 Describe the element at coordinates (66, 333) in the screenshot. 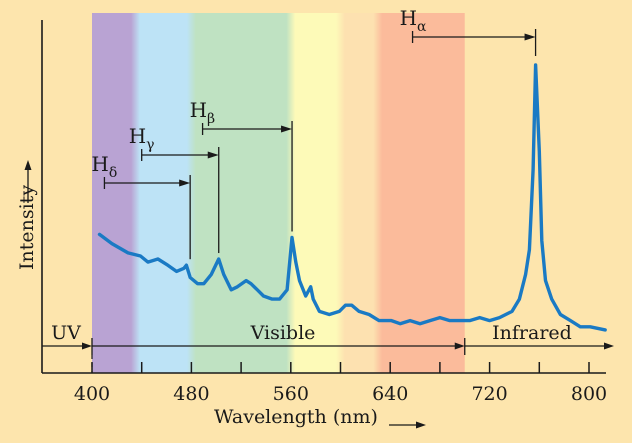

I see `region-label: UV` at that location.